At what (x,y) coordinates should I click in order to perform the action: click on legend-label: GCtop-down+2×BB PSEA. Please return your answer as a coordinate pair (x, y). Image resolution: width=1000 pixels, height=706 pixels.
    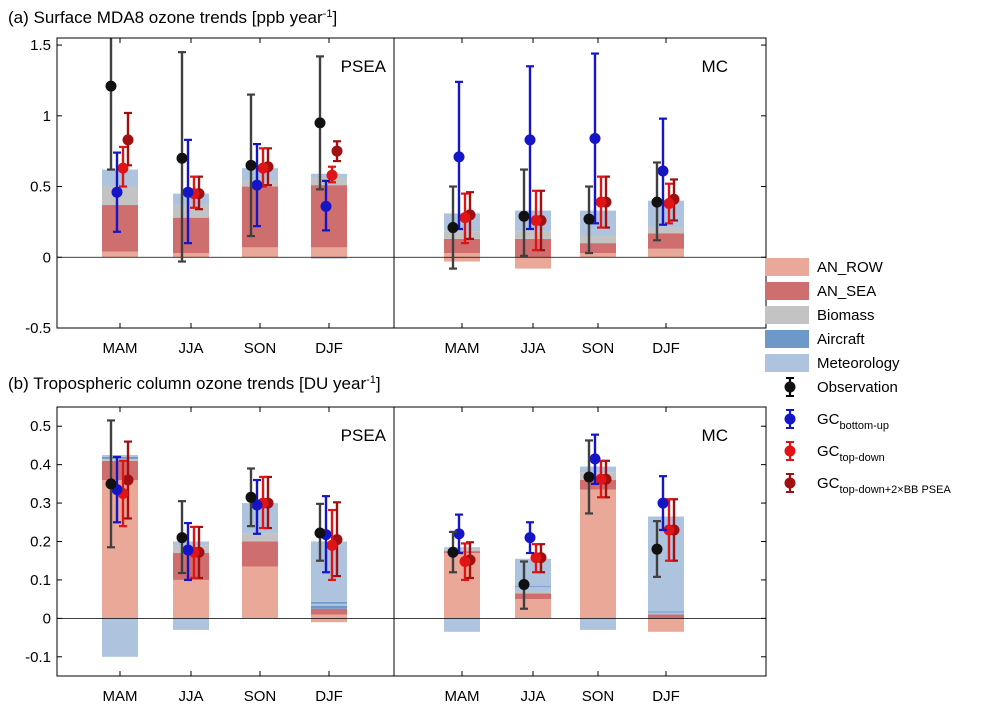
    Looking at the image, I should click on (884, 485).